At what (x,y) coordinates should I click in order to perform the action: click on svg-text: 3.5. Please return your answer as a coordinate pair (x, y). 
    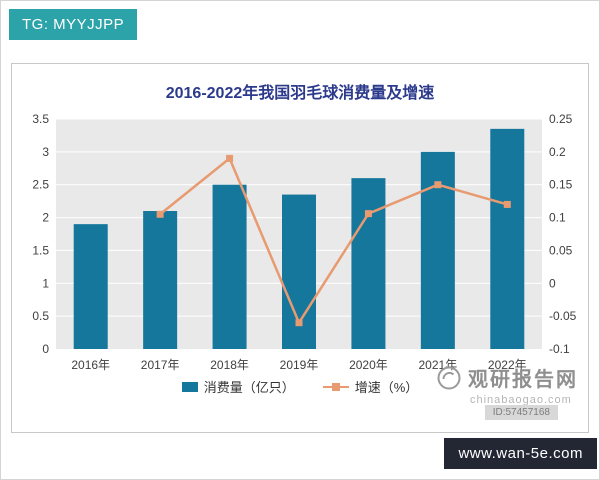
    Looking at the image, I should click on (40, 119).